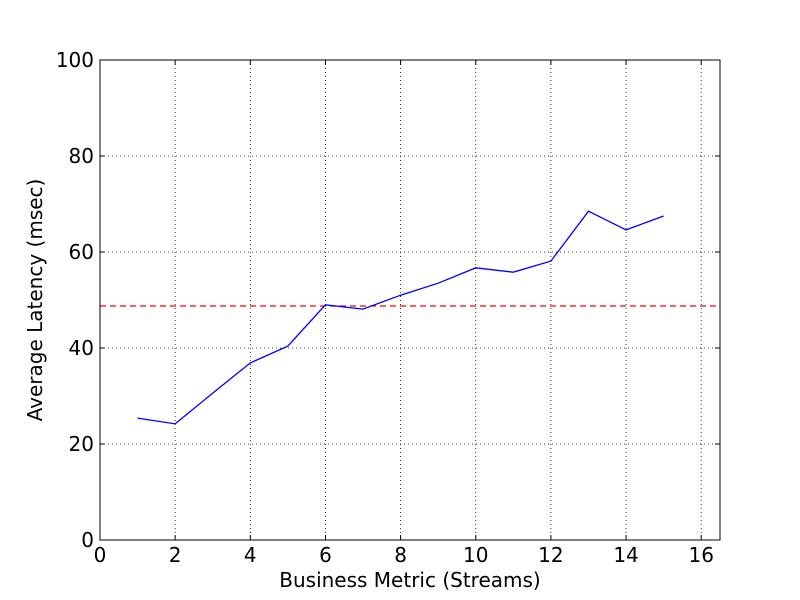 This screenshot has height=600, width=800. I want to click on x-tick-label: 6, so click(325, 555).